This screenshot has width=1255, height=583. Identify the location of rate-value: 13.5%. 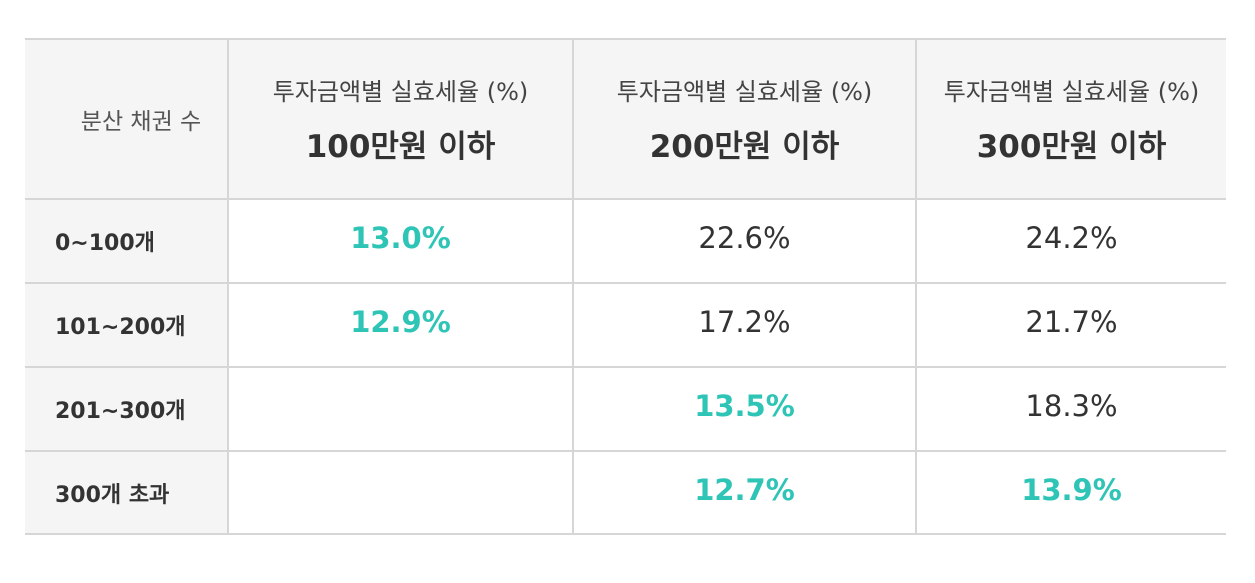
(744, 406).